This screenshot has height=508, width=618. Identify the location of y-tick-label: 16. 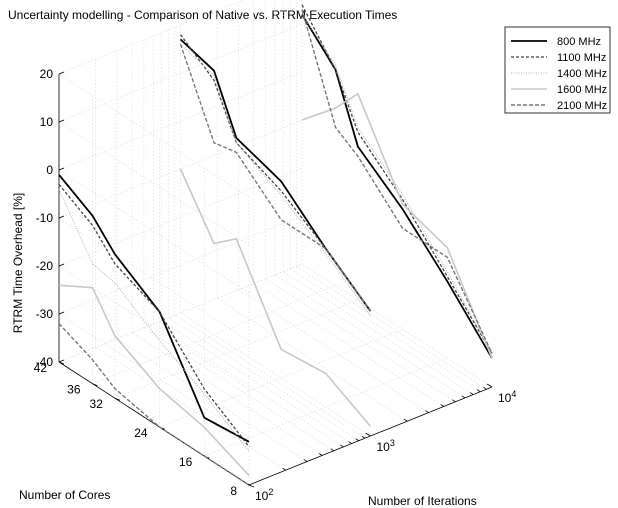
(186, 462).